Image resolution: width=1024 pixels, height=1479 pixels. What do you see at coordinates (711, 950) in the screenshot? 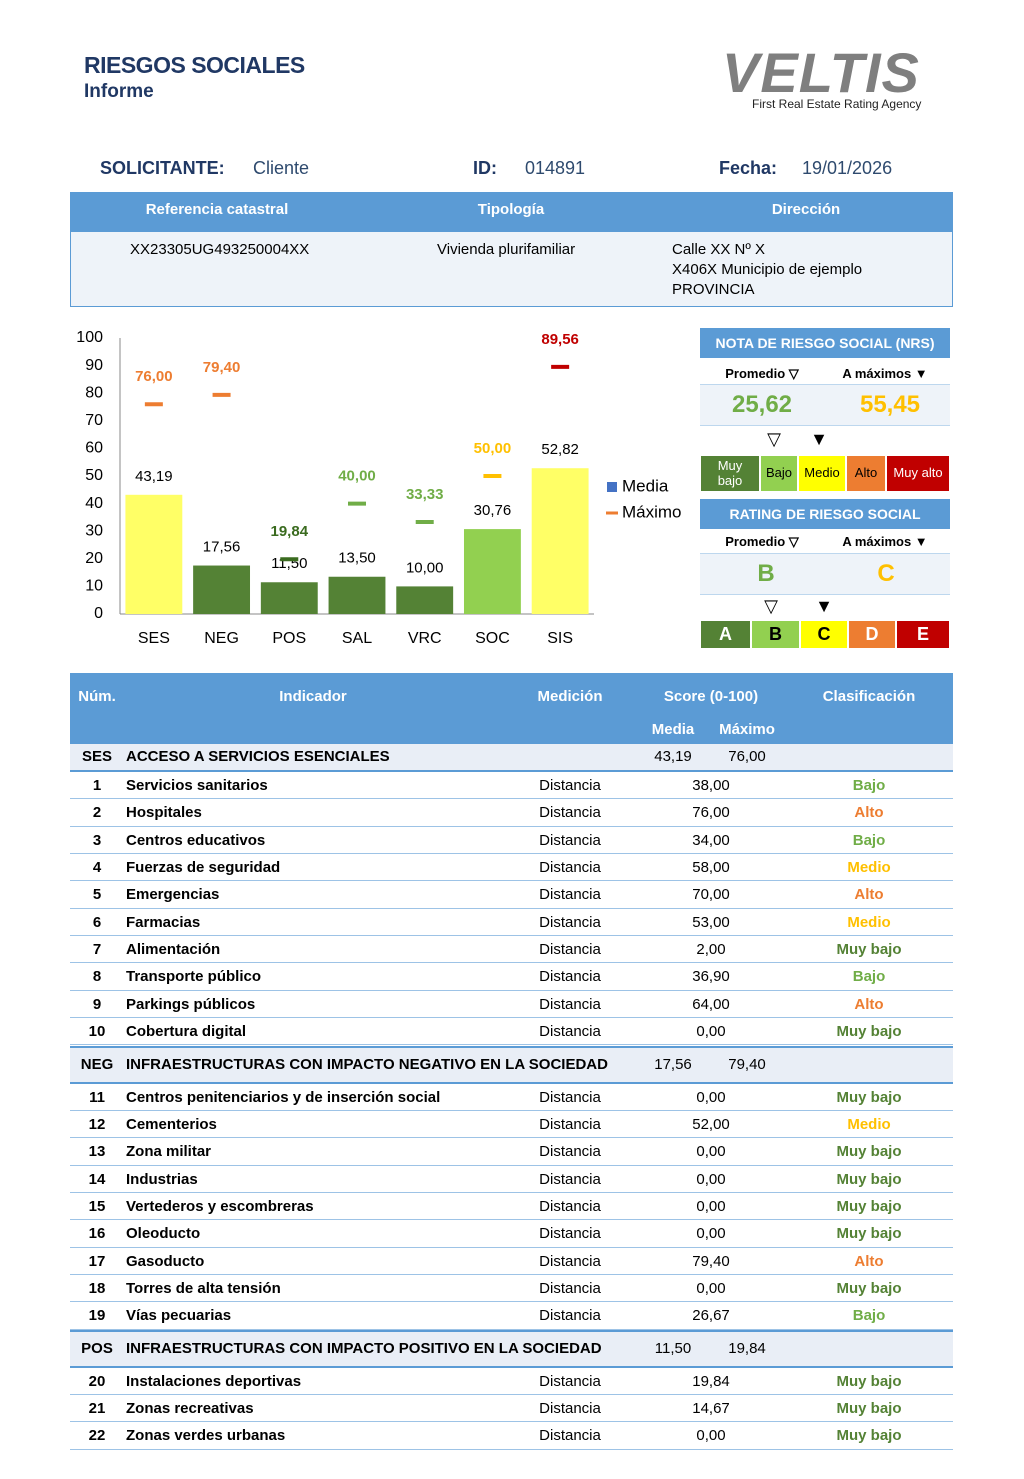
I see `indicator-score: 2,00` at bounding box center [711, 950].